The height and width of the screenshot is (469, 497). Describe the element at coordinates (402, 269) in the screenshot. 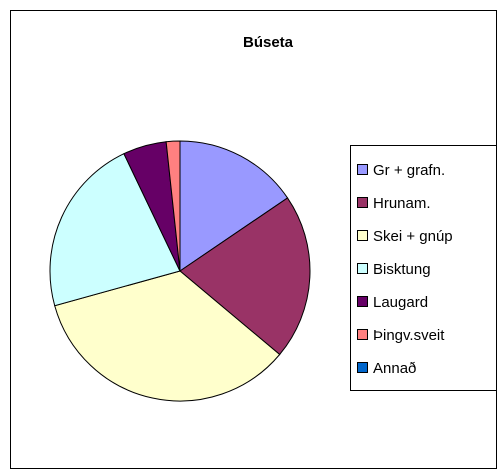

I see `legend-label: Bisktung` at that location.